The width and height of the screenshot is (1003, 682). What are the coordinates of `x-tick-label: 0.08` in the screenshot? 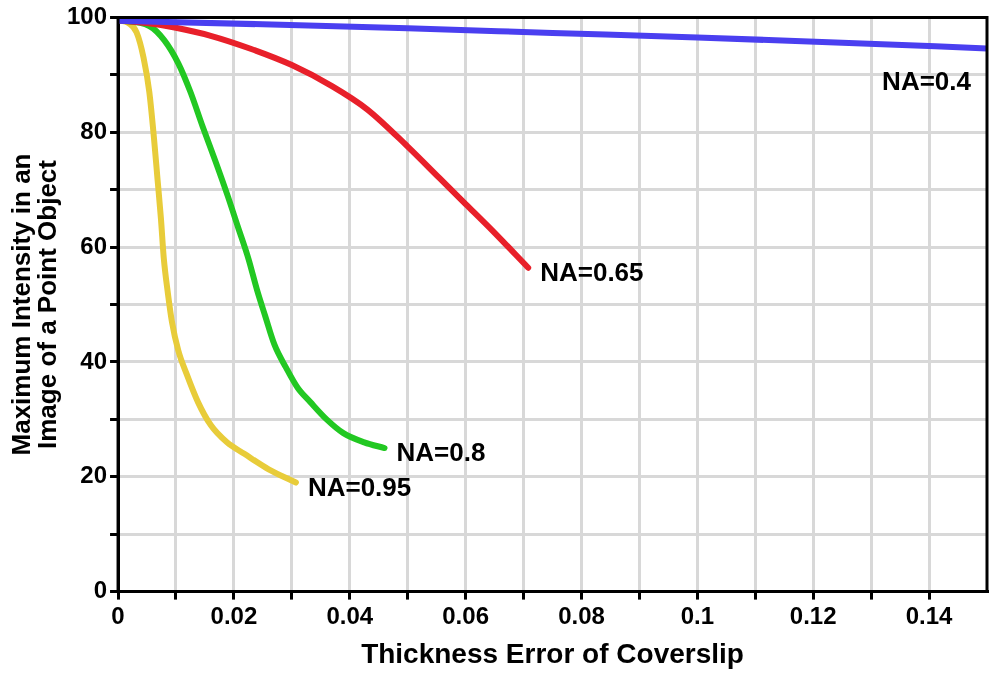 It's located at (581, 615).